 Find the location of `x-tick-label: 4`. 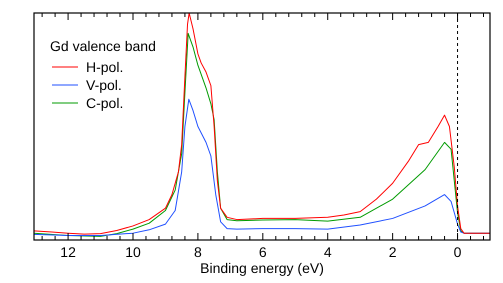

x-tick-label: 4 is located at coordinates (328, 252).